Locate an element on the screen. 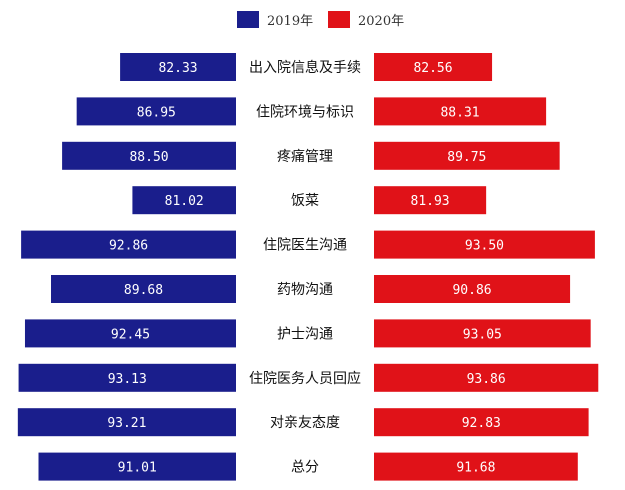  bar-value-2019: 91.01 is located at coordinates (137, 468).